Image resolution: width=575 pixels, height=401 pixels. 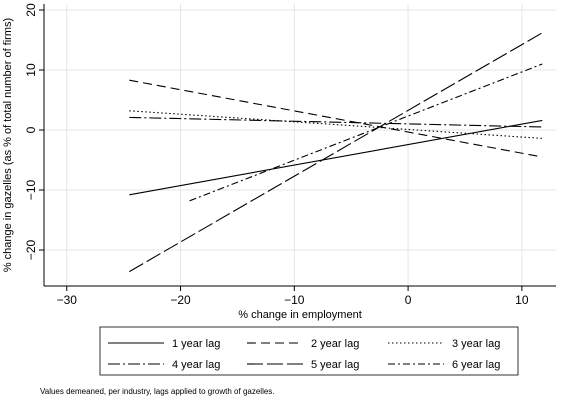 I want to click on legend-label-3: 3 year lag, so click(x=476, y=344).